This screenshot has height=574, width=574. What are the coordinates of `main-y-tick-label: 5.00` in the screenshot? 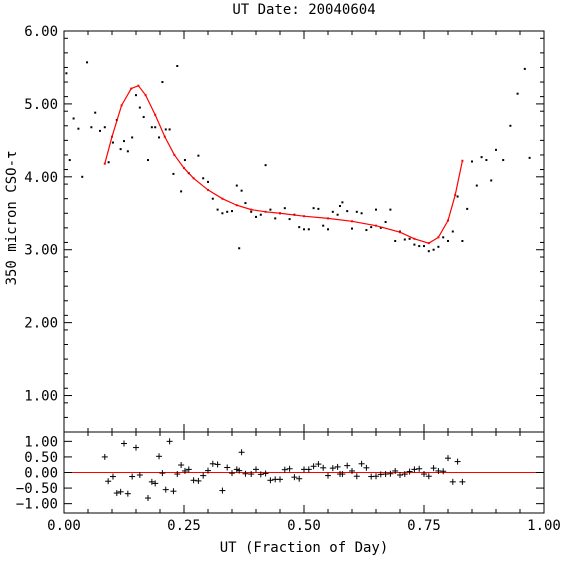 It's located at (41, 105).